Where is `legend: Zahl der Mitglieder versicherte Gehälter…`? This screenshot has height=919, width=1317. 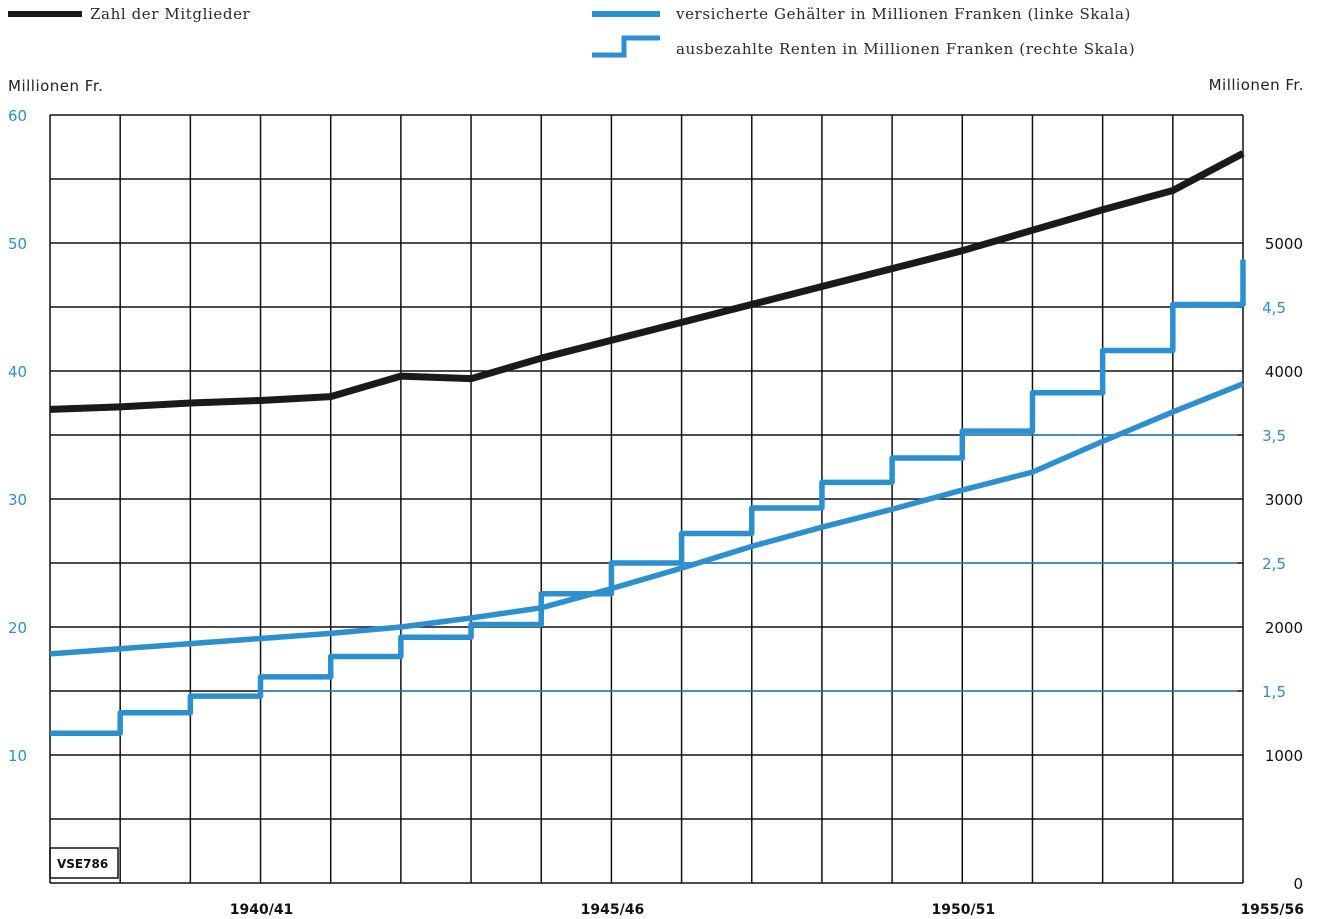 legend: Zahl der Mitglieder versicherte Gehälter… is located at coordinates (571, 31).